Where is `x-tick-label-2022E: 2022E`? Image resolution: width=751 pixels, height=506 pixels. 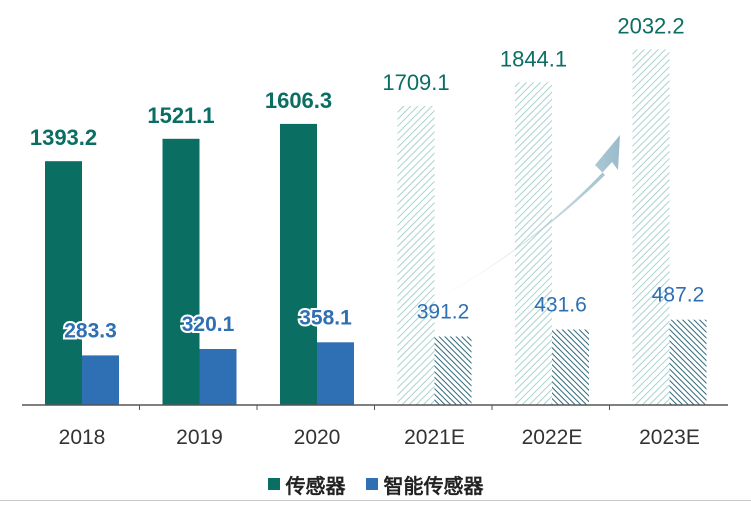
x-tick-label-2022E: 2022E is located at coordinates (552, 437).